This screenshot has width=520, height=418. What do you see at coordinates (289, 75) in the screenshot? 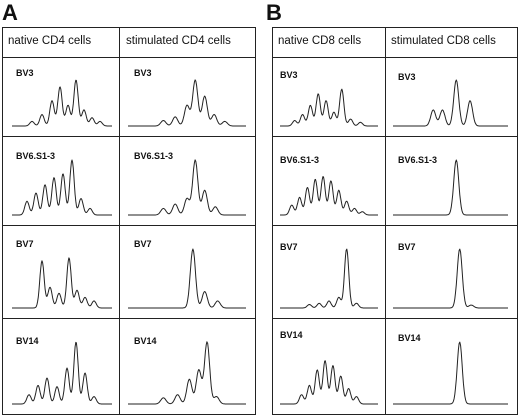
I see `panel-b-row-label-native: BV3` at bounding box center [289, 75].